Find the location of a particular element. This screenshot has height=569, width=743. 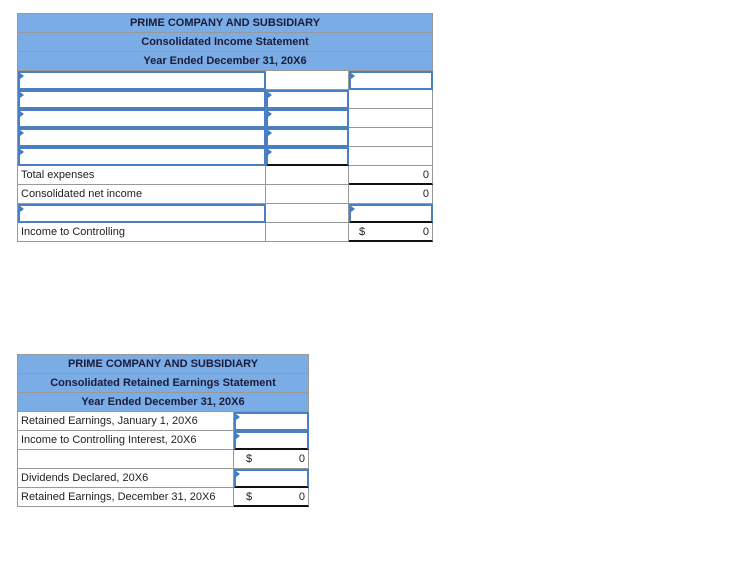

nci-amount-field is located at coordinates (391, 213).